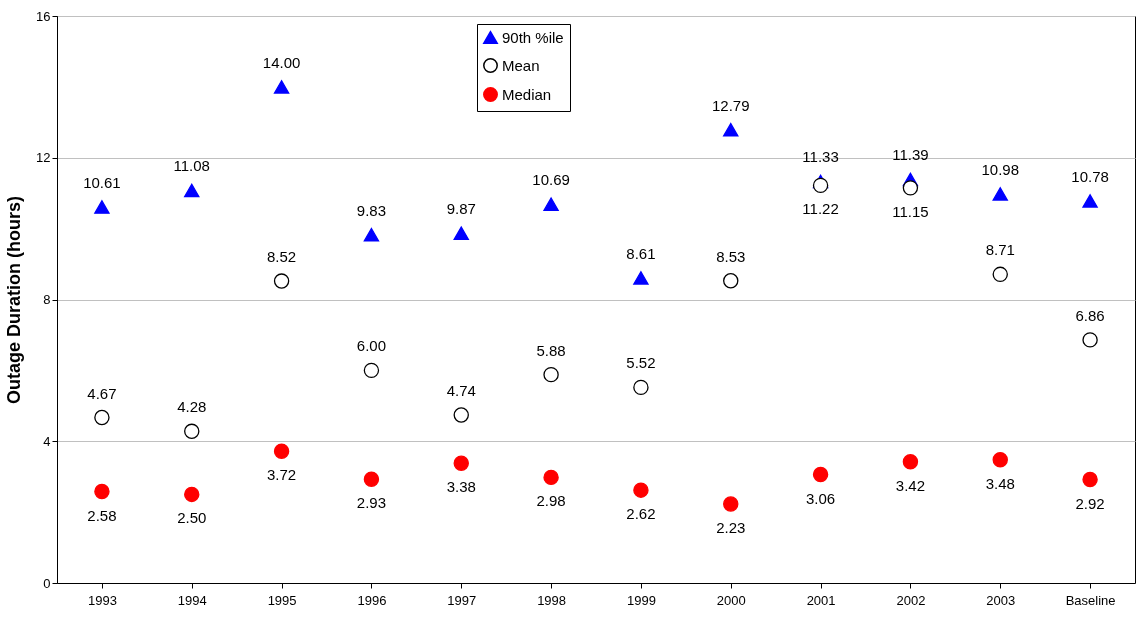 Image resolution: width=1147 pixels, height=620 pixels. Describe the element at coordinates (1000, 483) in the screenshot. I see `data-label: 3.48` at that location.